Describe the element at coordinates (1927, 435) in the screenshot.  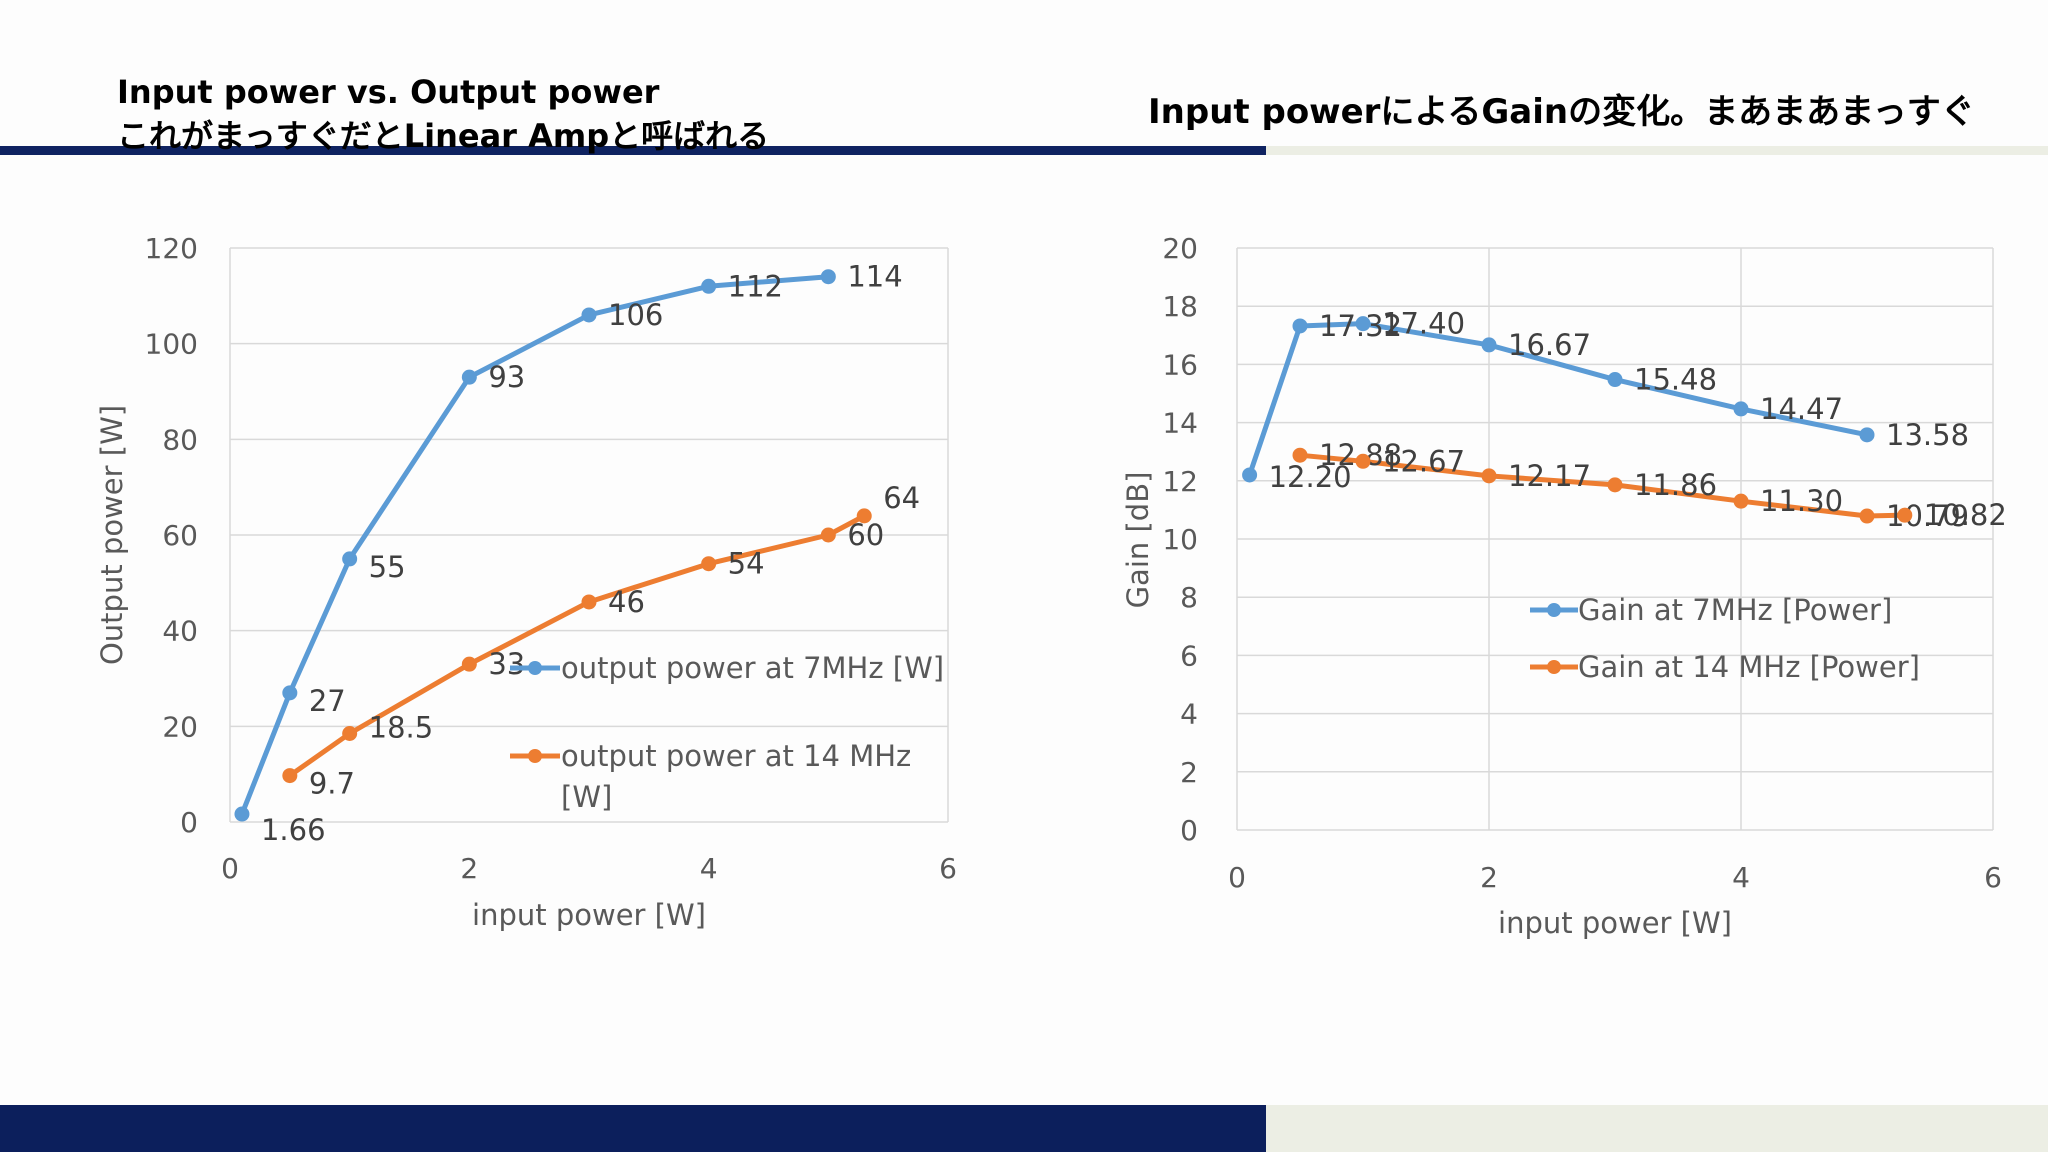
I see `data-label: 13.58` at that location.